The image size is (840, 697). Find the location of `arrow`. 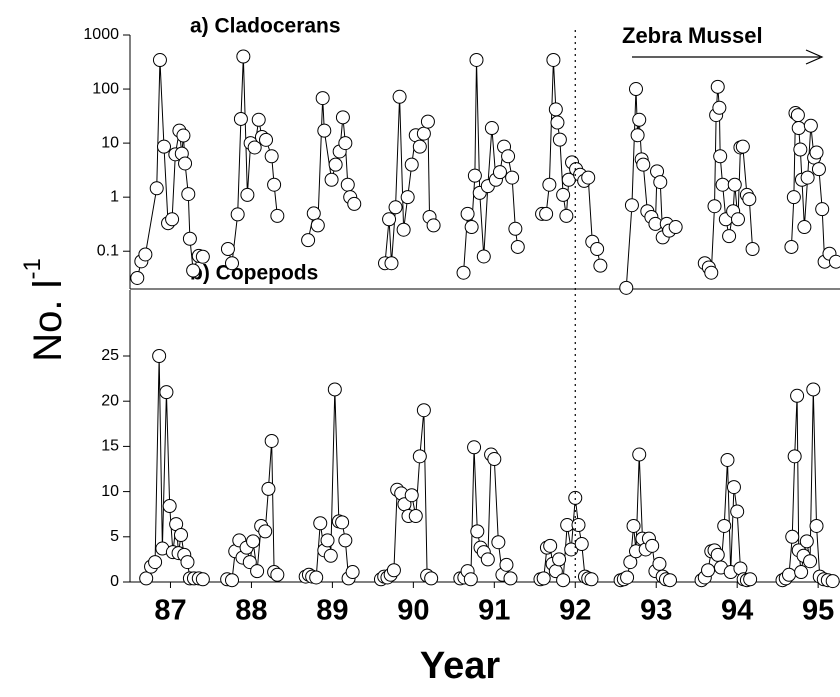

arrow is located at coordinates (728, 57).